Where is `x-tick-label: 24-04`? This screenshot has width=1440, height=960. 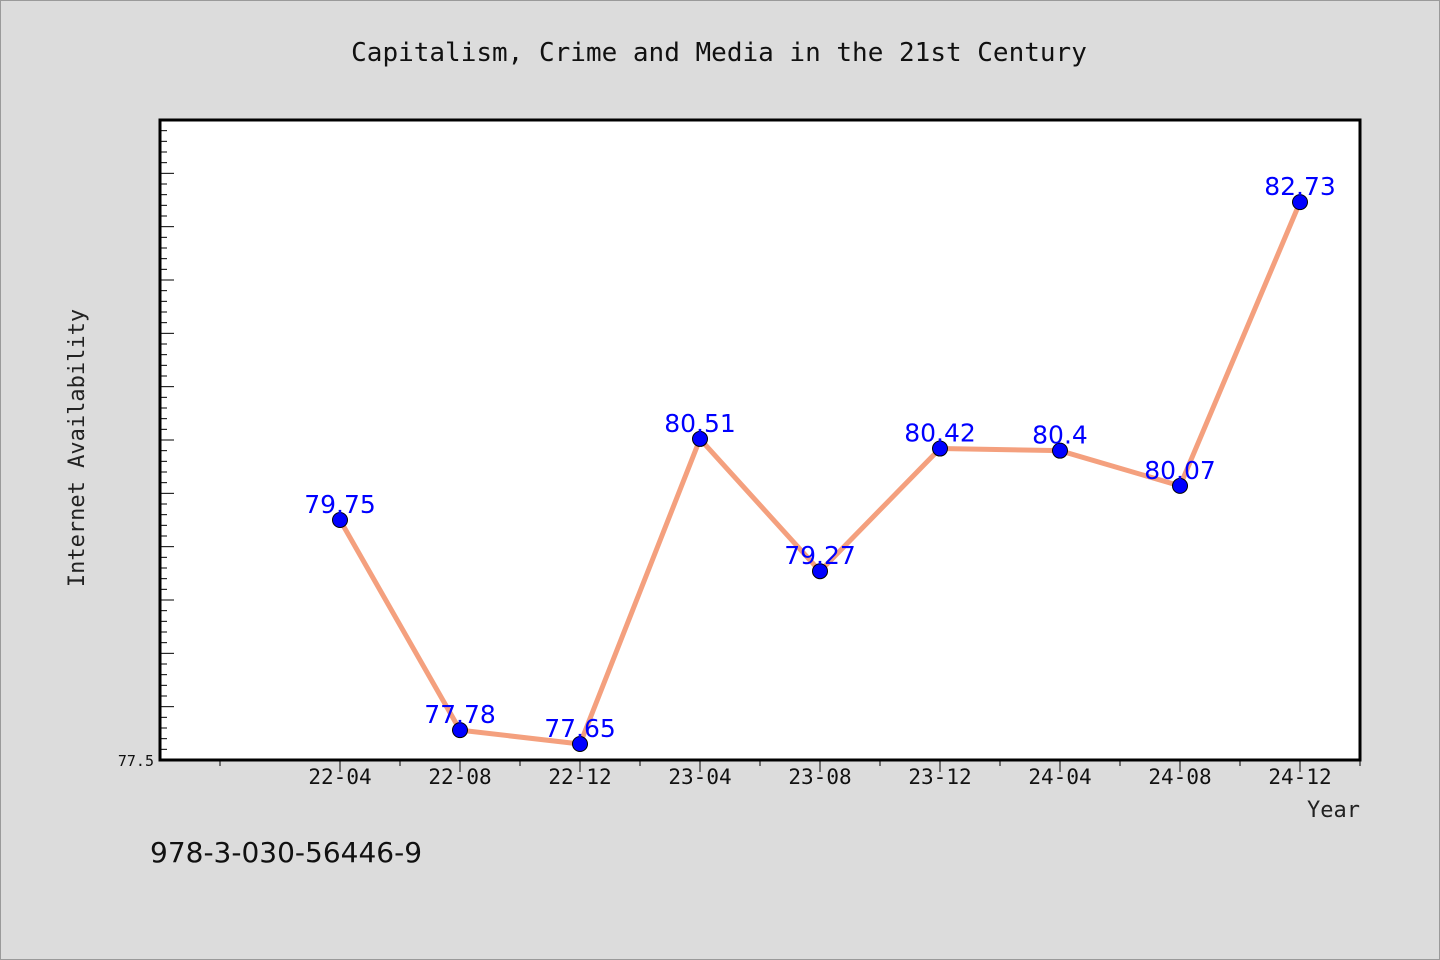 x-tick-label: 24-04 is located at coordinates (1059, 777).